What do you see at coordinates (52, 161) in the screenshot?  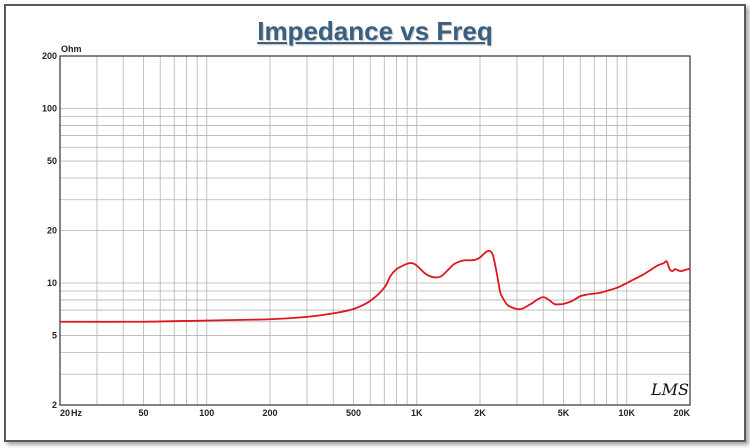 I see `y-tick-label: 50` at bounding box center [52, 161].